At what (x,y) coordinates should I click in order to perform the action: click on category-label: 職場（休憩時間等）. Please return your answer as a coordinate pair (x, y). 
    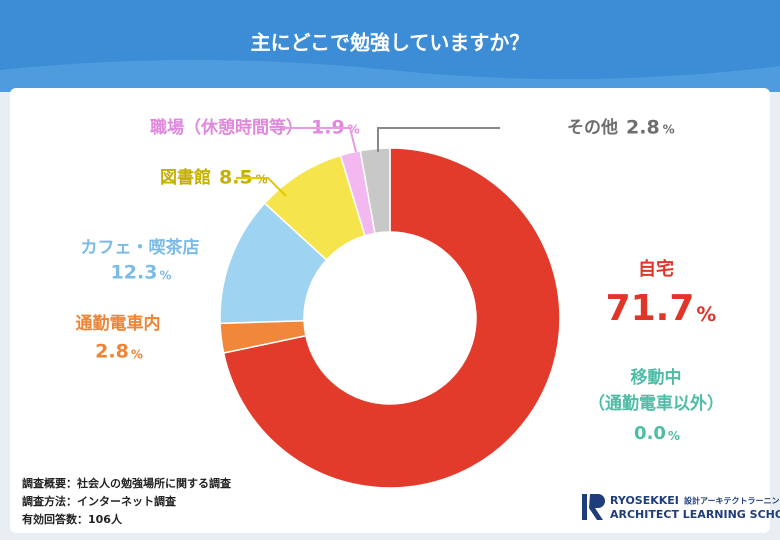
    Looking at the image, I should click on (226, 127).